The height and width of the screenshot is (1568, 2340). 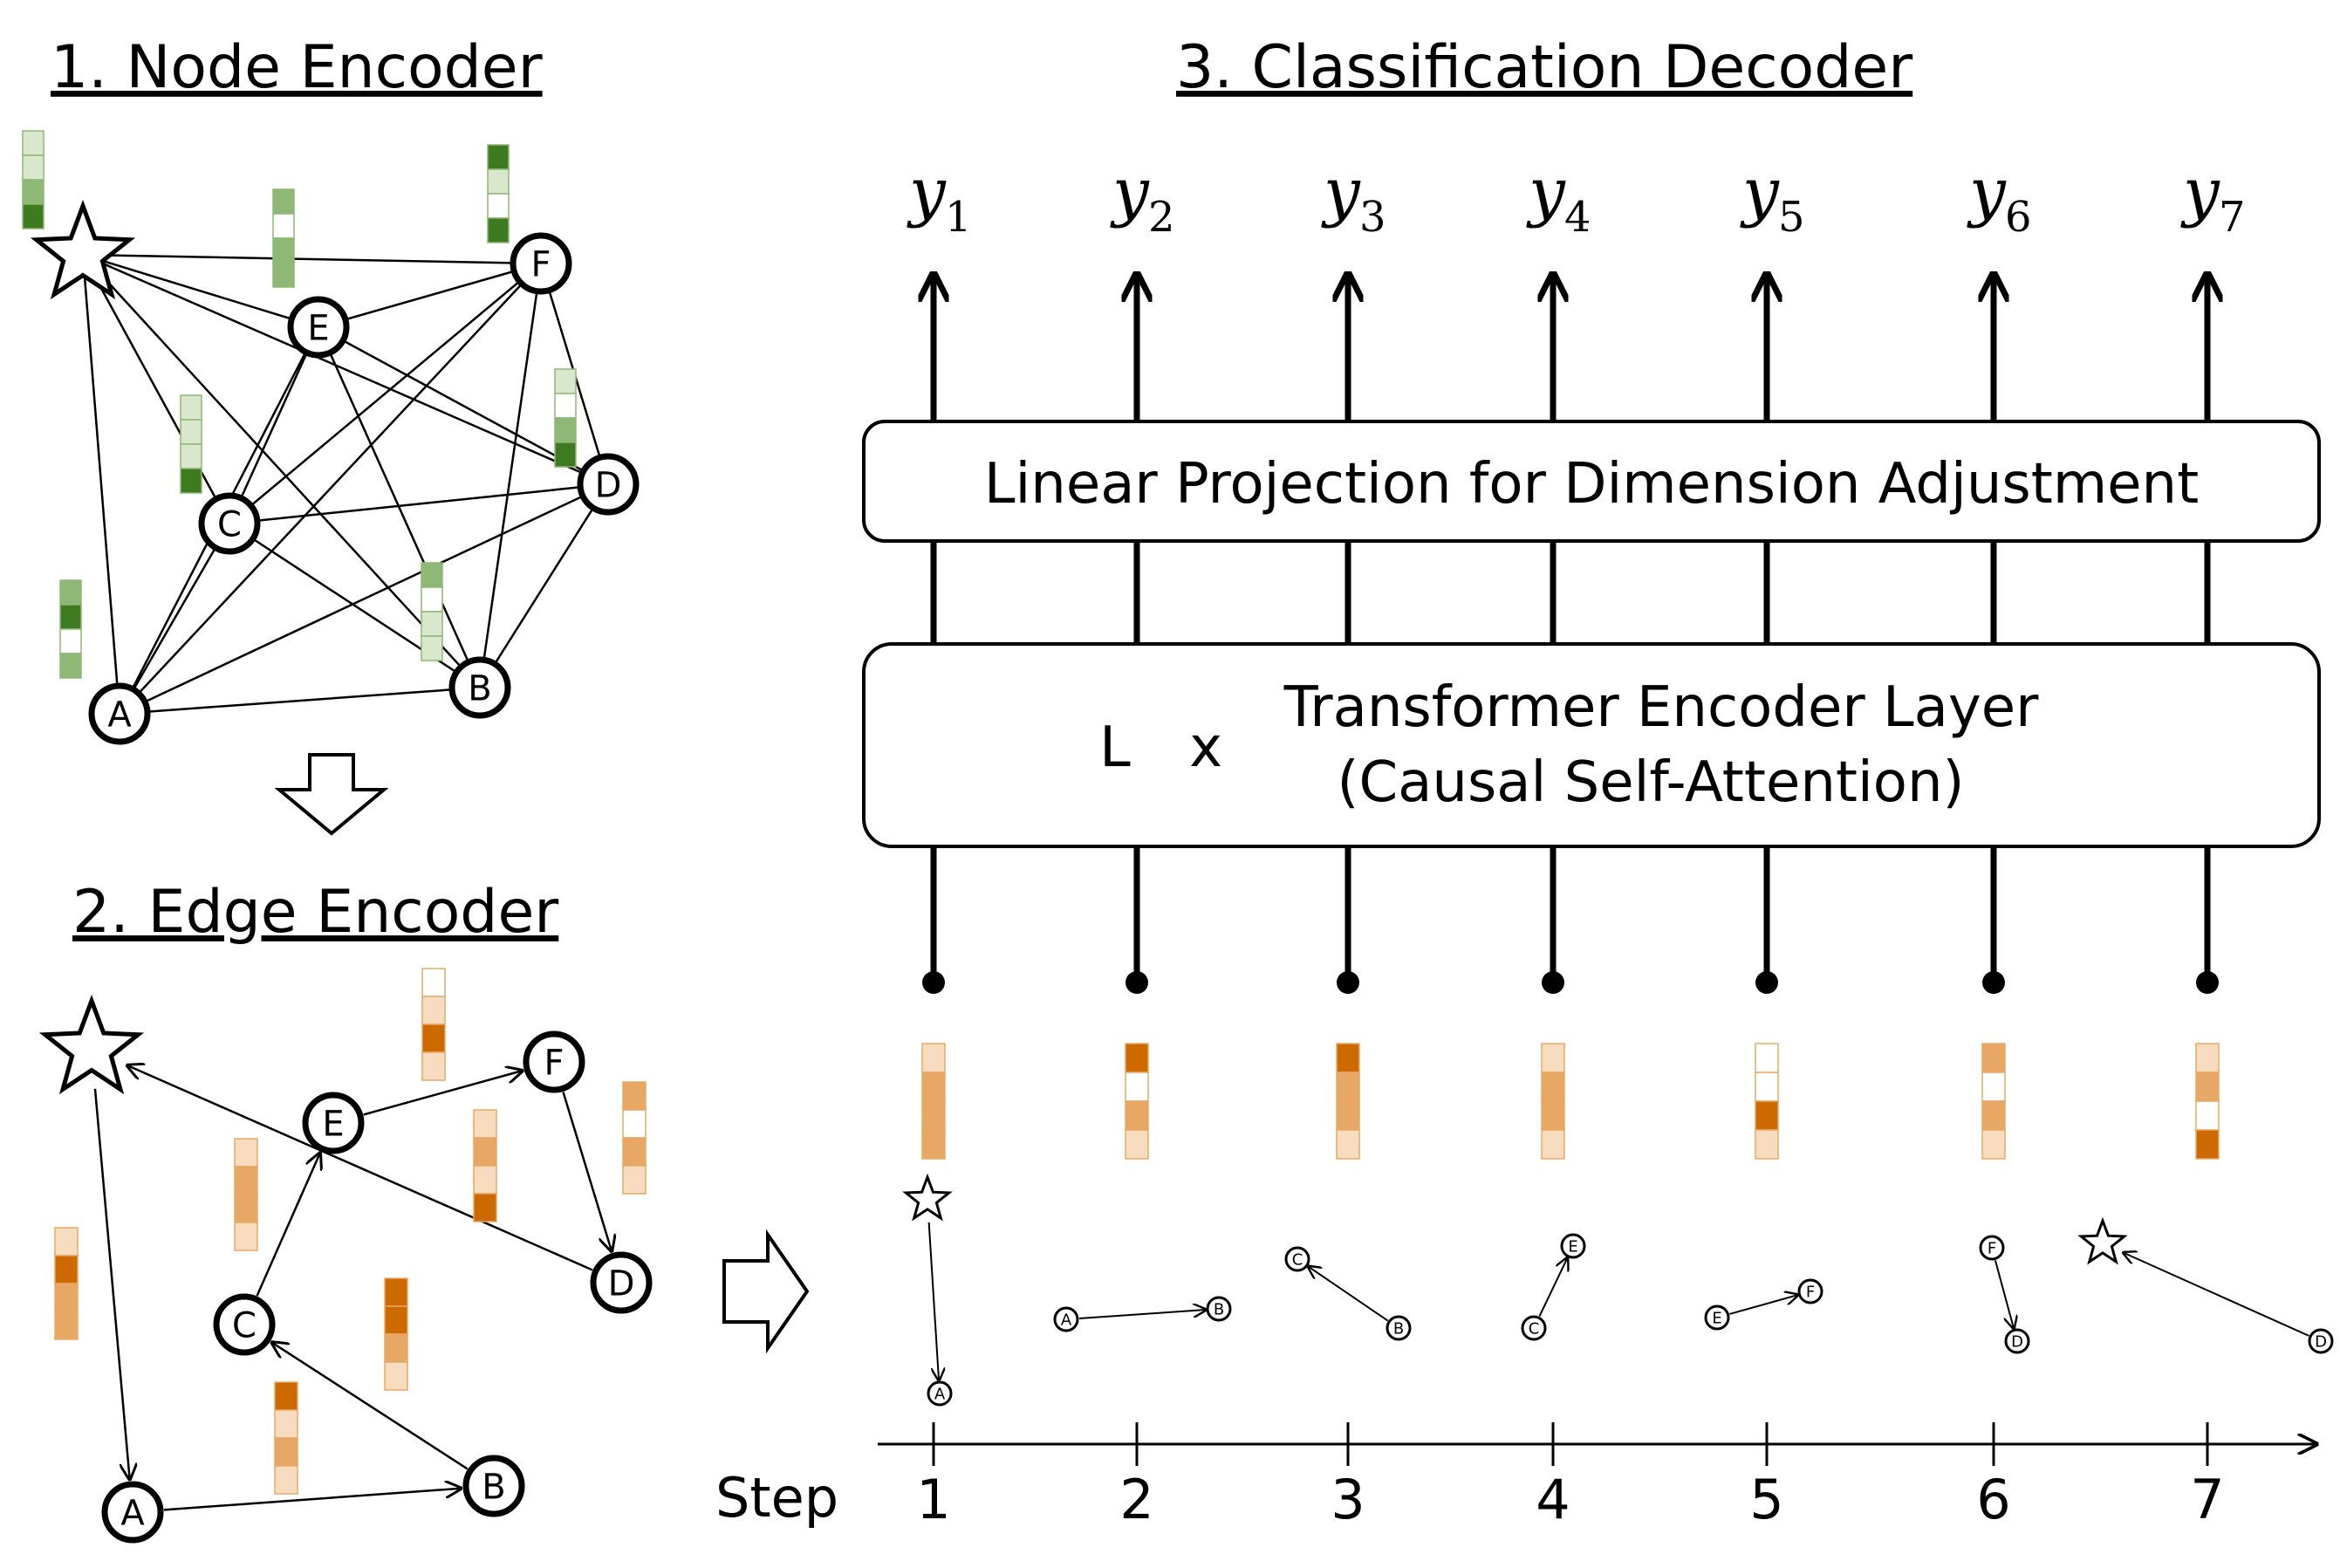 I want to click on linear-projection-box, so click(x=1591, y=481).